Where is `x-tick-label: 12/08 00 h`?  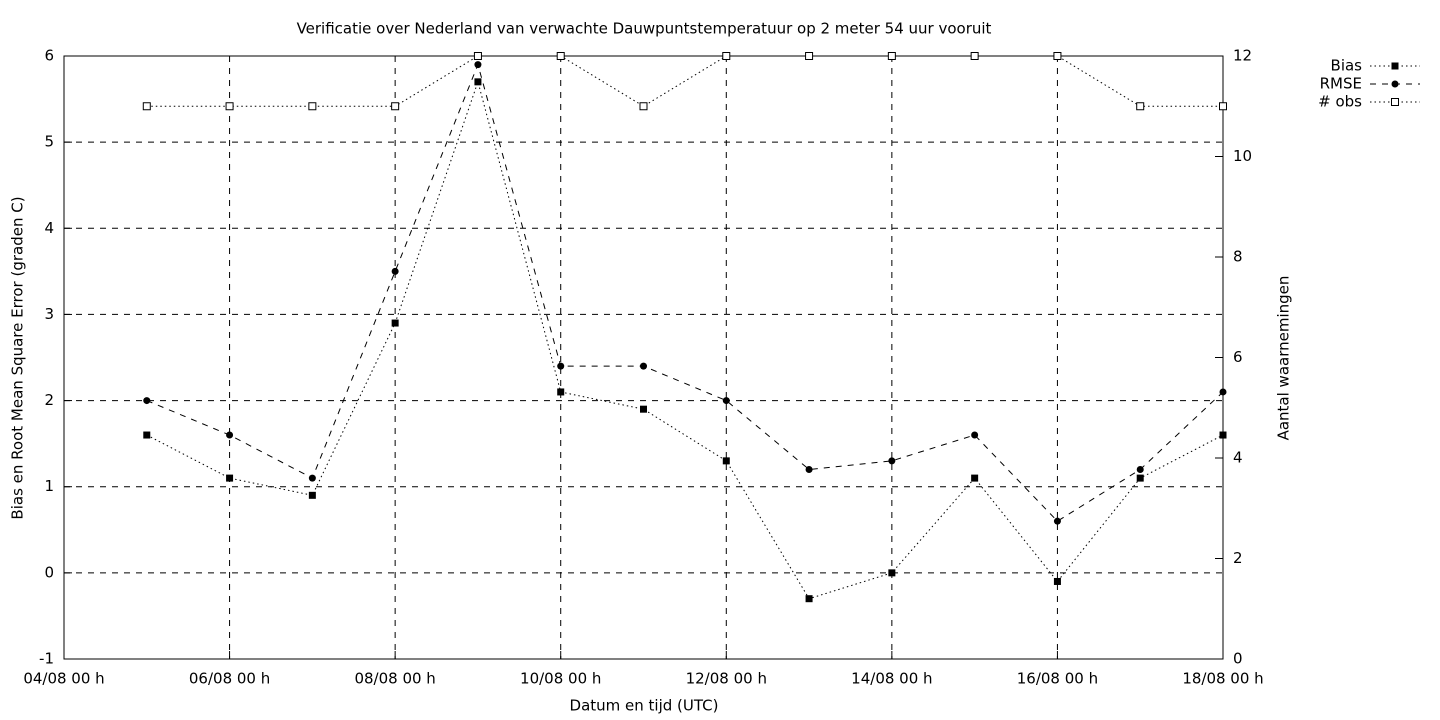
x-tick-label: 12/08 00 h is located at coordinates (726, 679).